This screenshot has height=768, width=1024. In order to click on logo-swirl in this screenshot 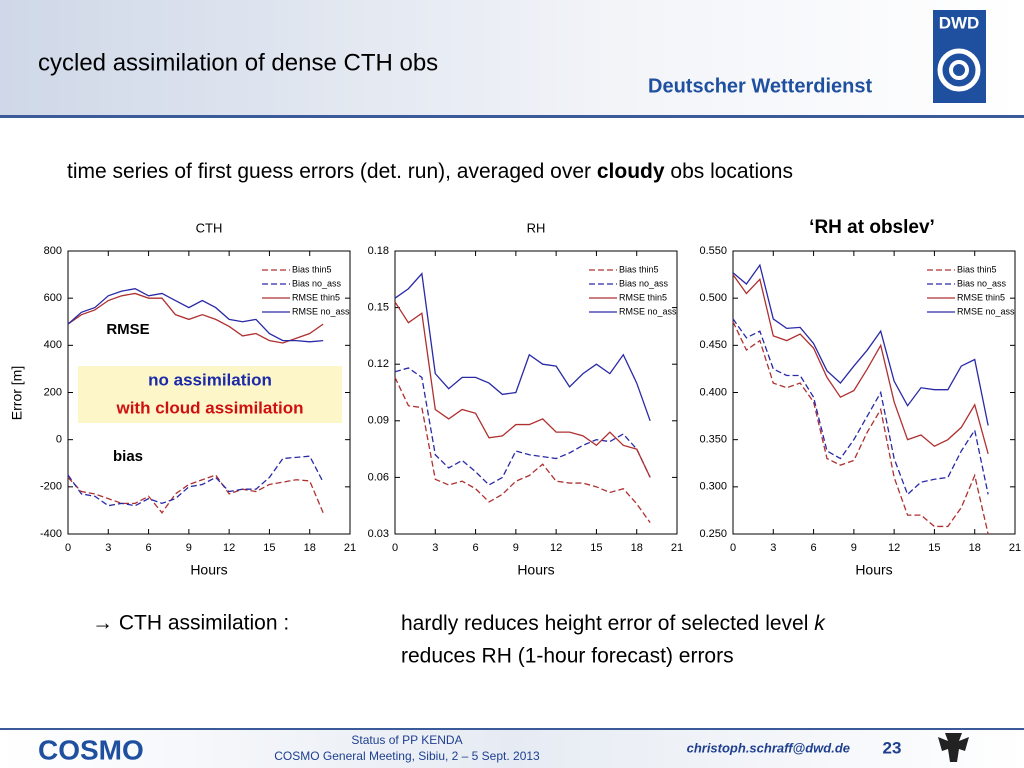, I will do `click(959, 70)`.